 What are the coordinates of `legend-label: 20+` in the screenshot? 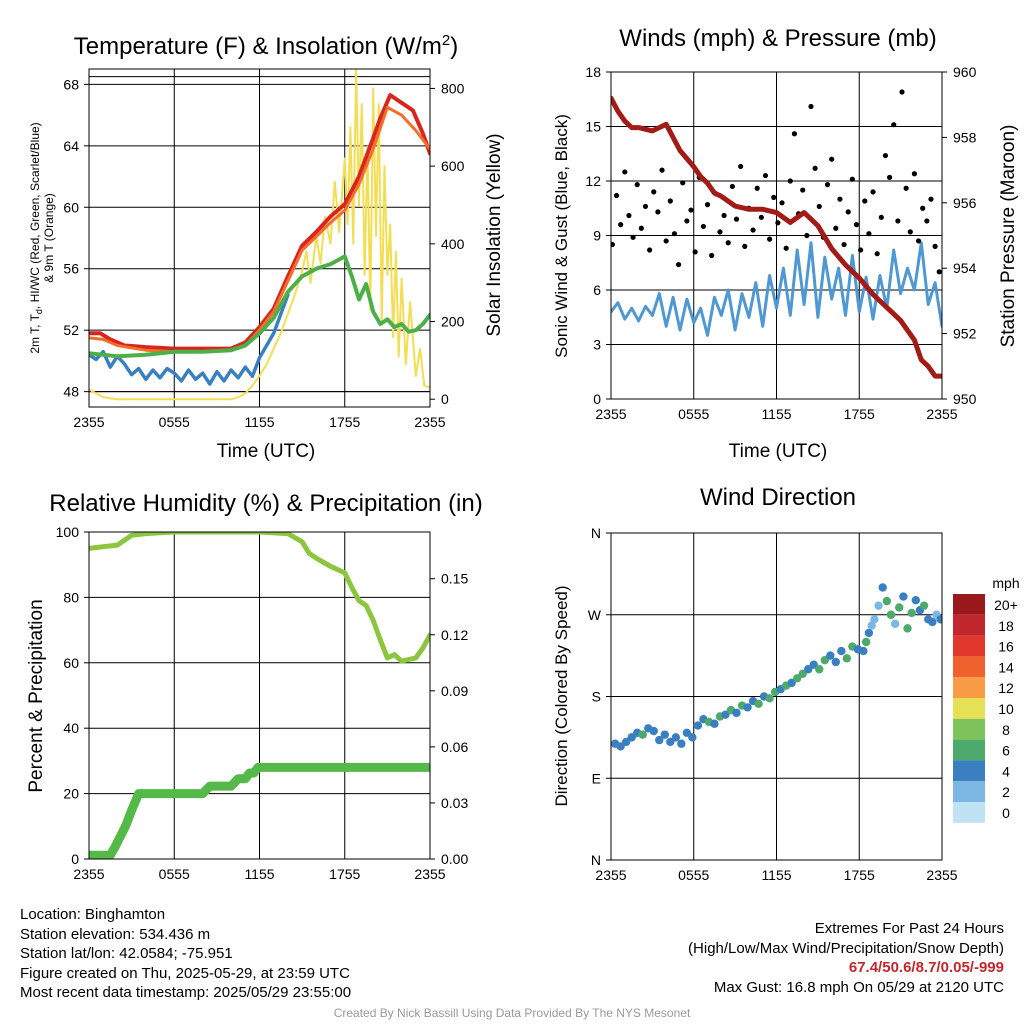 It's located at (1006, 605).